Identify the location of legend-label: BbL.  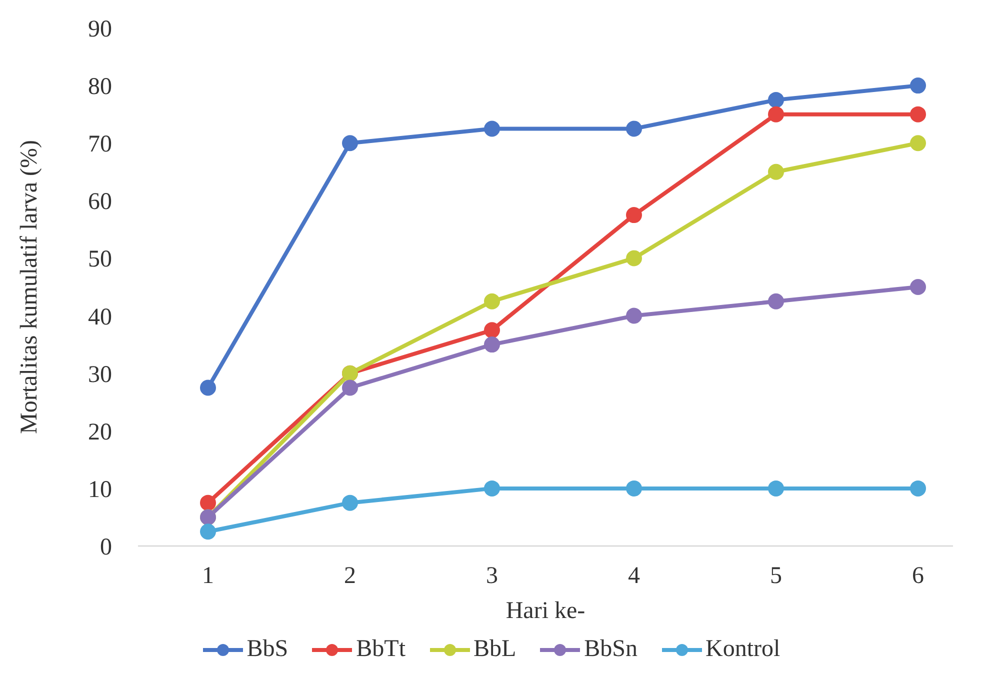
(495, 649).